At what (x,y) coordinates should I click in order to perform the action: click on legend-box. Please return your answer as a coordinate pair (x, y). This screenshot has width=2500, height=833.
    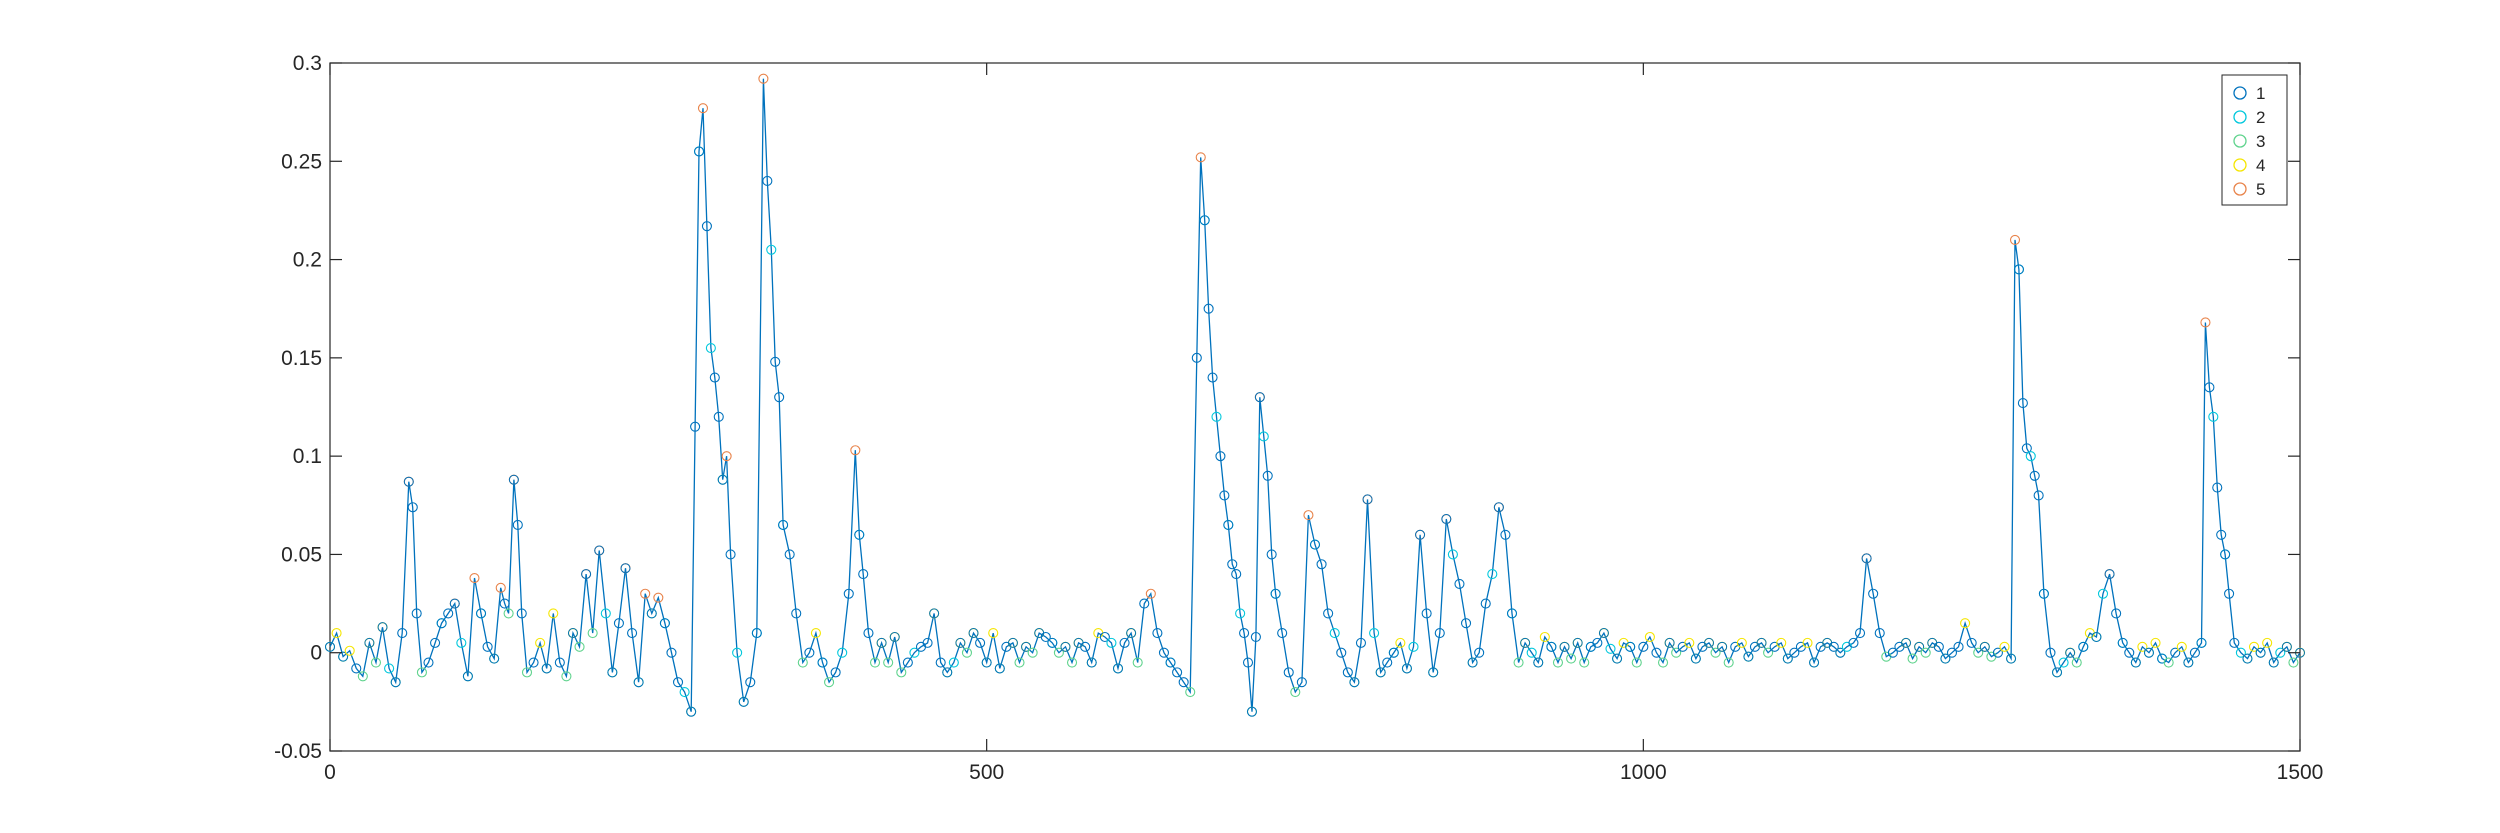
    Looking at the image, I should click on (2254, 140).